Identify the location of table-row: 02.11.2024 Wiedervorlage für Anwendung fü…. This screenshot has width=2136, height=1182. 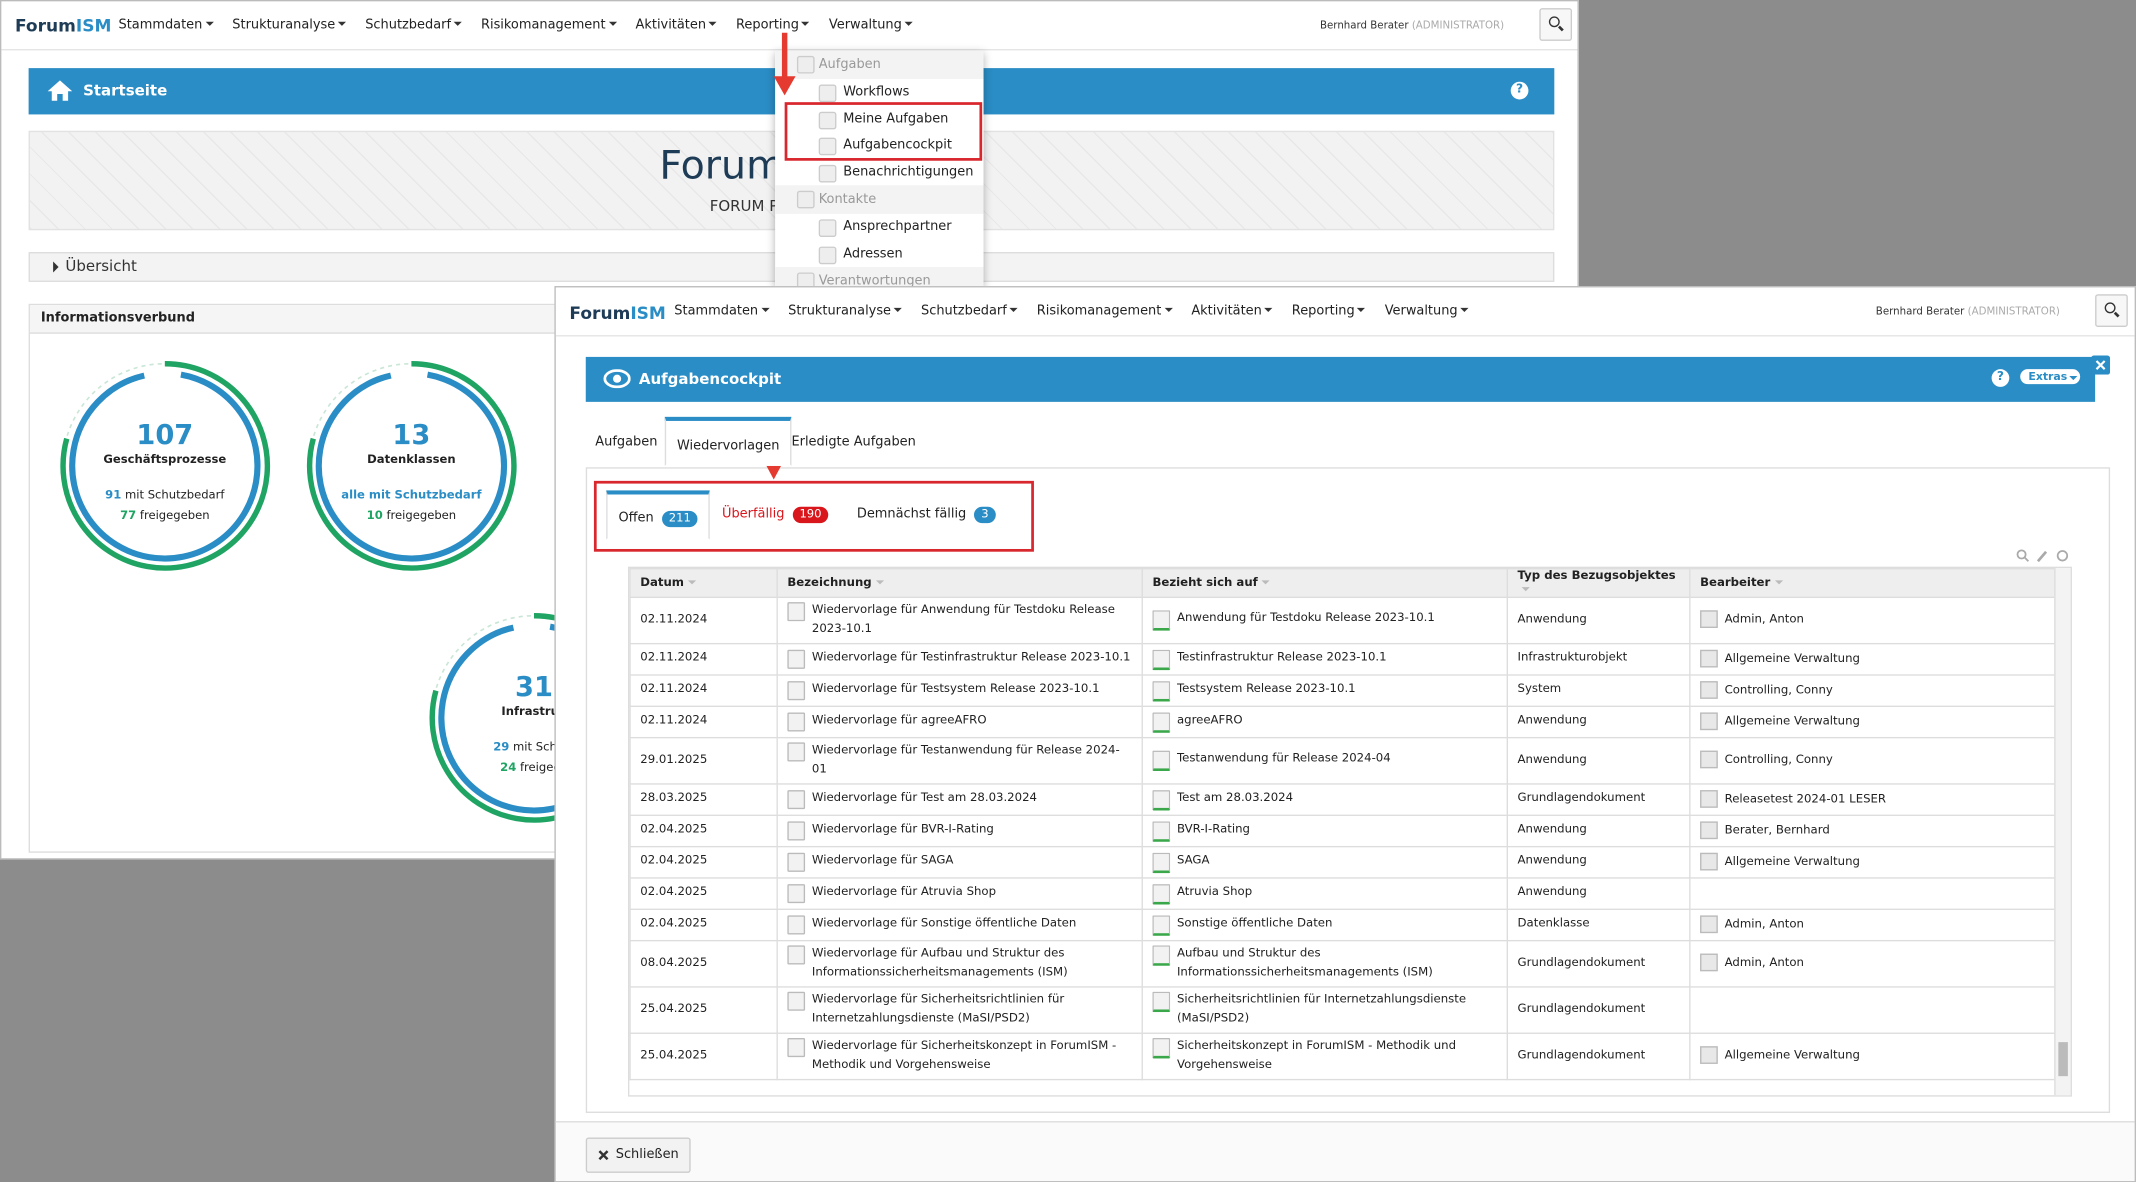
(1342, 620).